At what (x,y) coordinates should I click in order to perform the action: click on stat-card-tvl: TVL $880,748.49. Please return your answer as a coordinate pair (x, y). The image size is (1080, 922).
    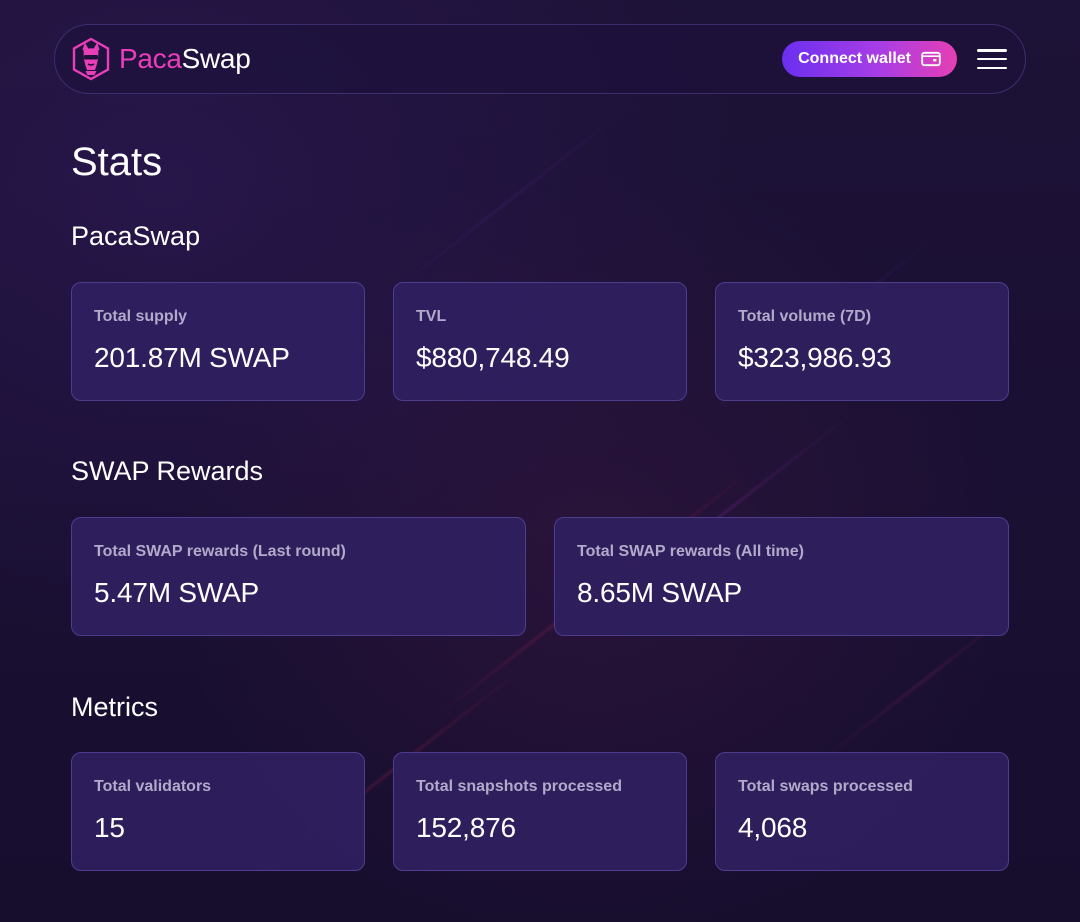
    Looking at the image, I should click on (540, 341).